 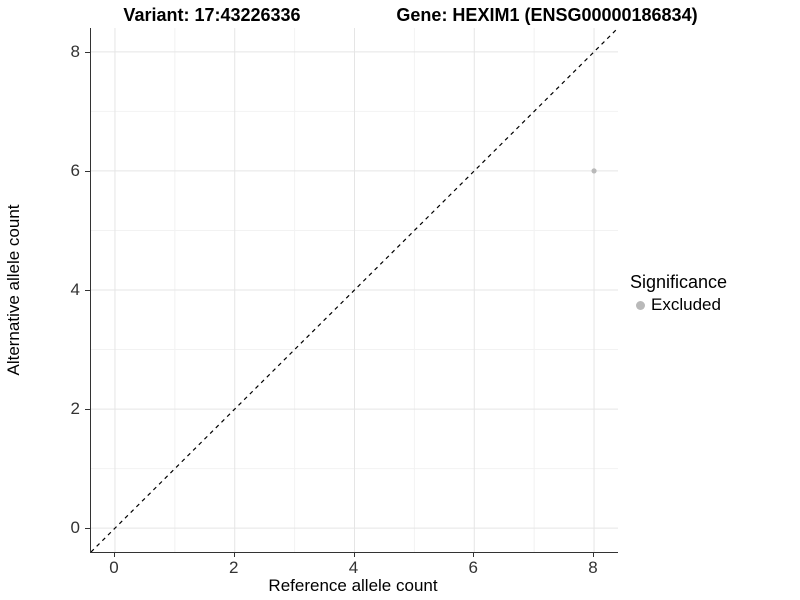 I want to click on legend-key-dot-icon, so click(x=640, y=305).